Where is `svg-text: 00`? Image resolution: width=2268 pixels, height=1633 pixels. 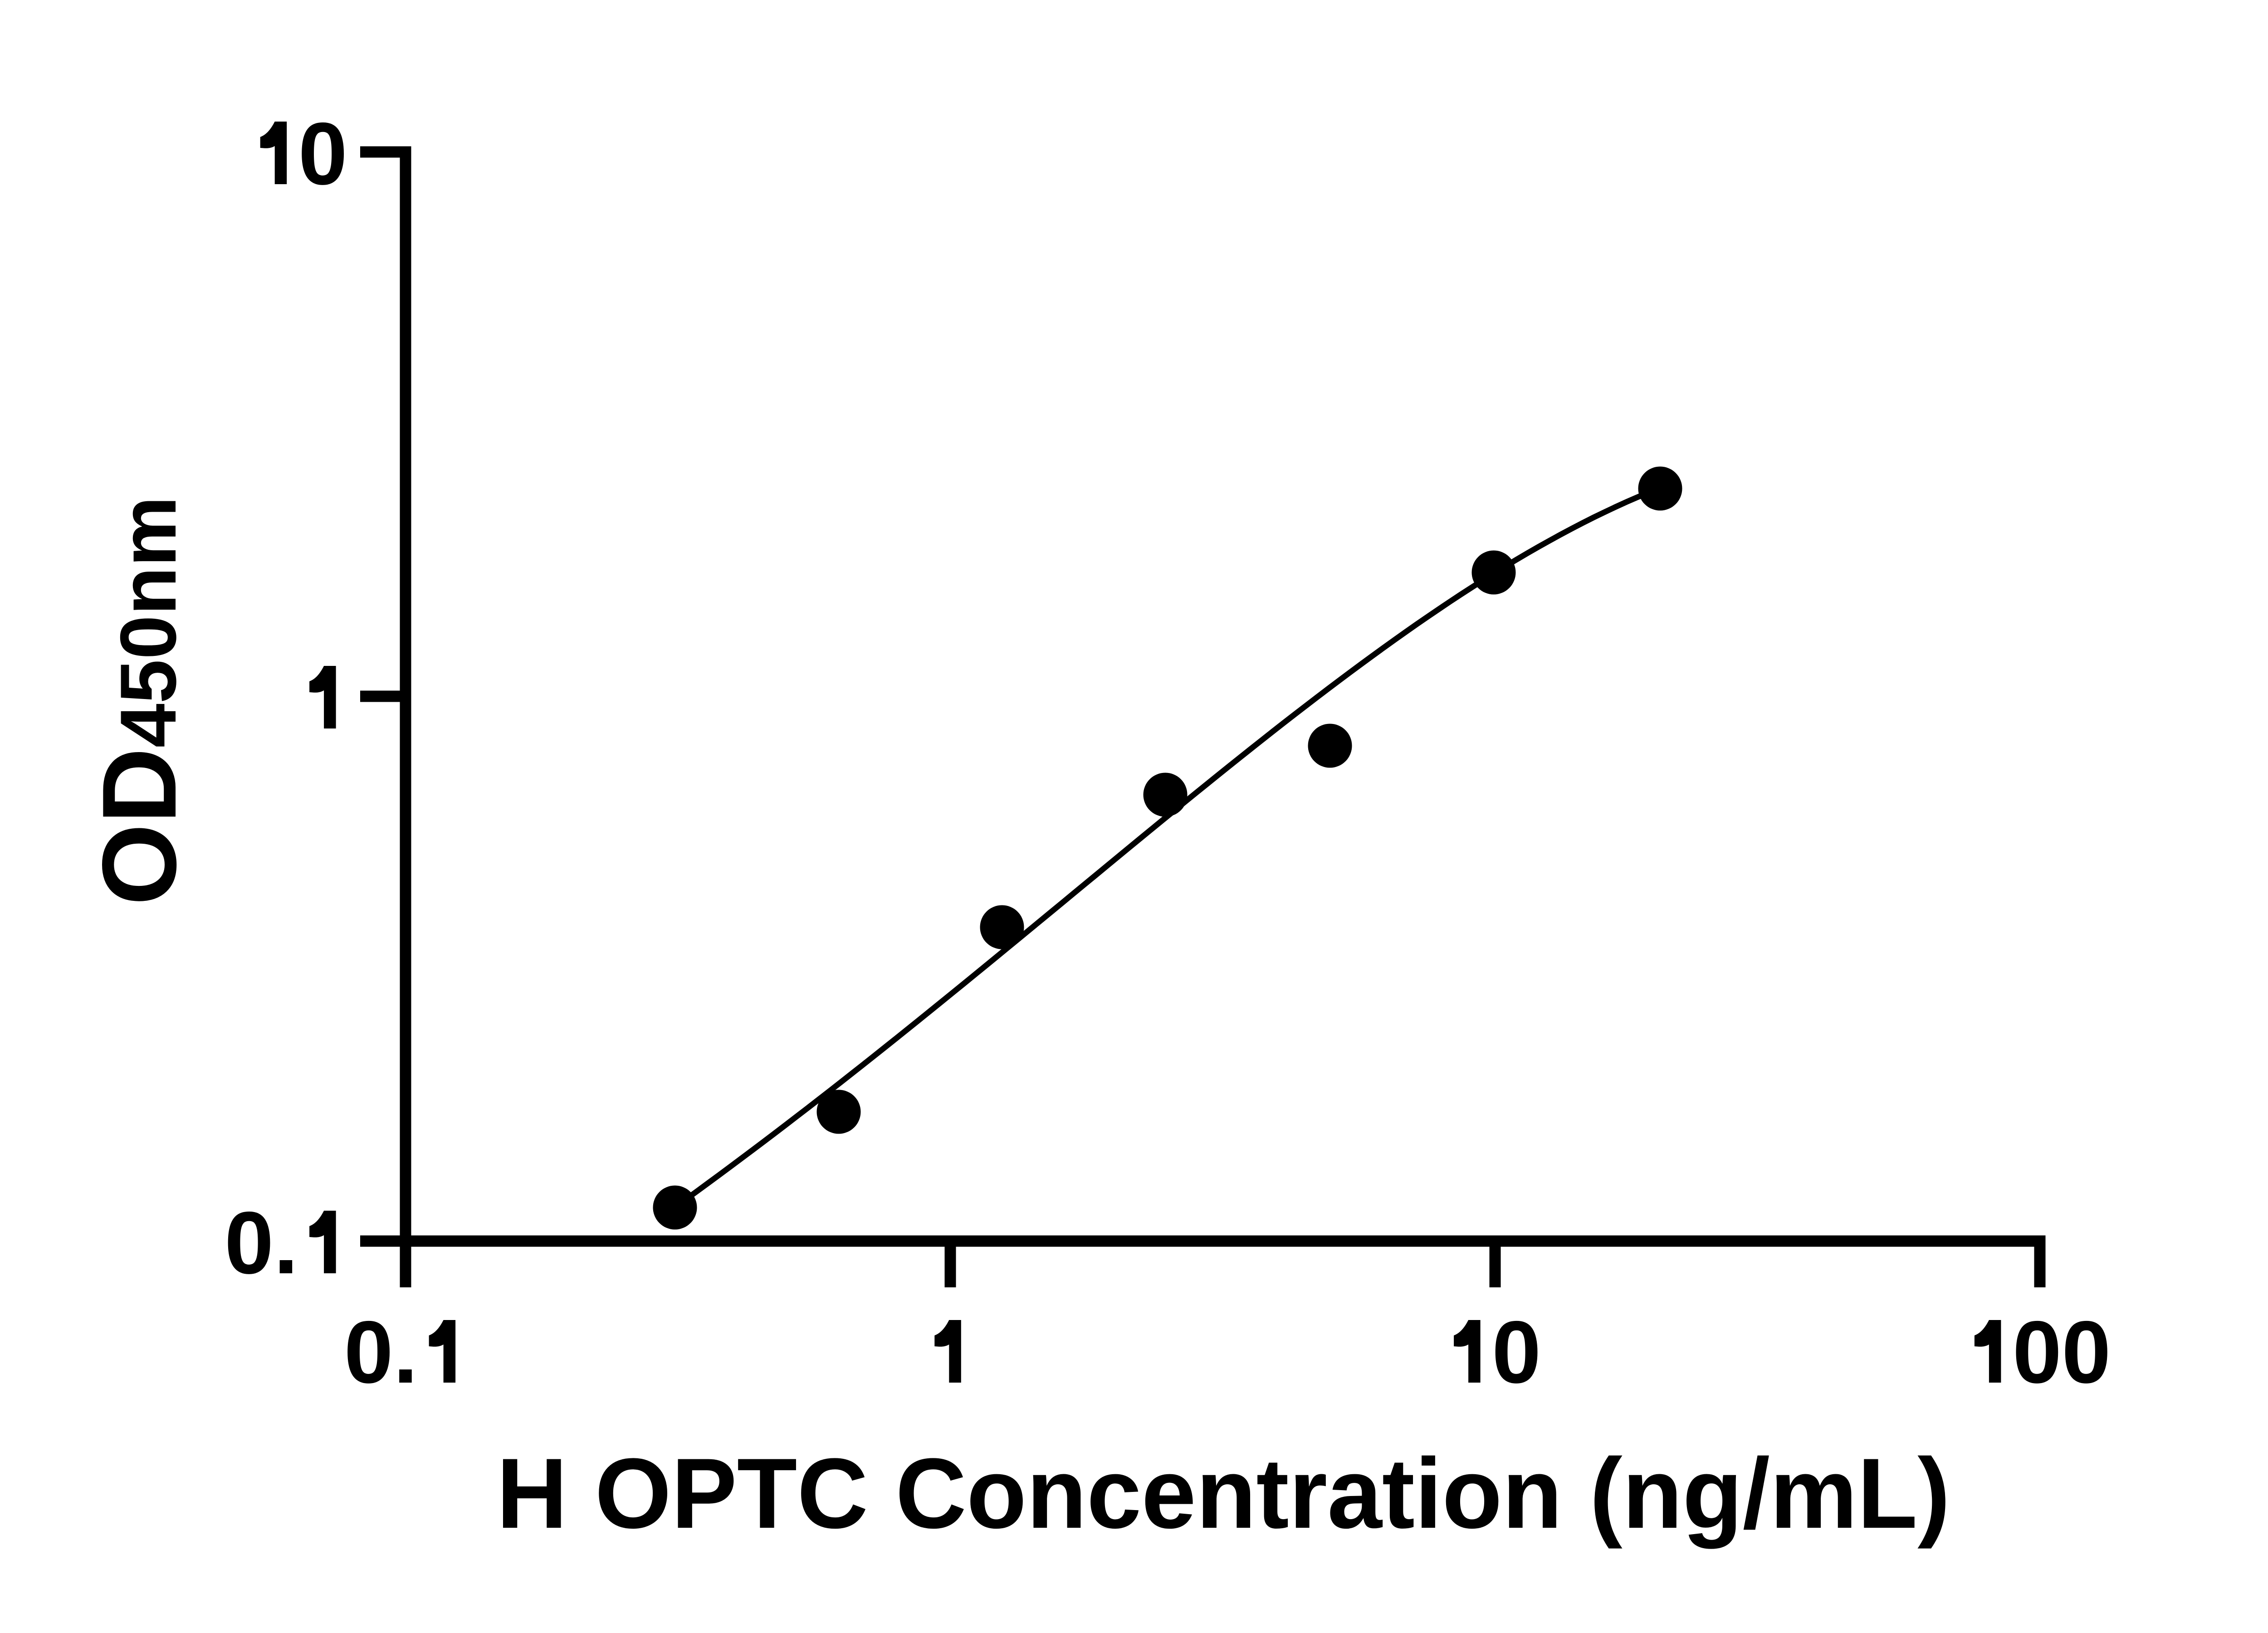
svg-text: 00 is located at coordinates (2062, 1352).